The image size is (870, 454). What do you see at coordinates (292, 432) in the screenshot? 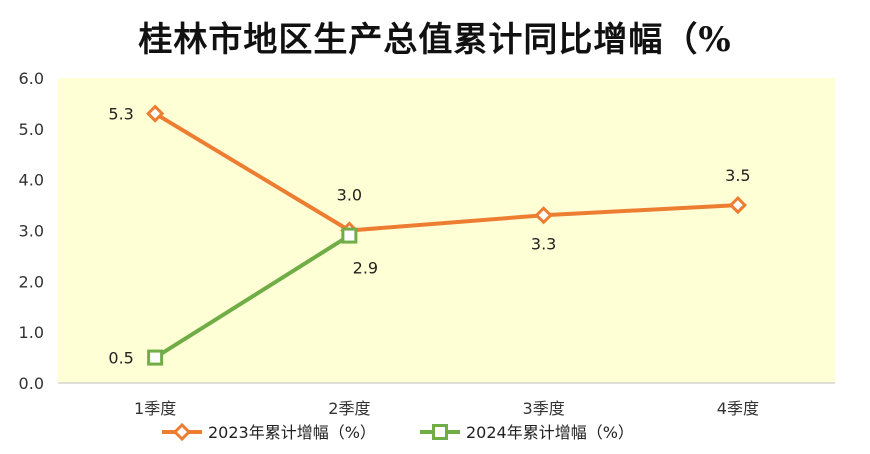
I see `legend-label: 2023年累计增幅（%）` at bounding box center [292, 432].